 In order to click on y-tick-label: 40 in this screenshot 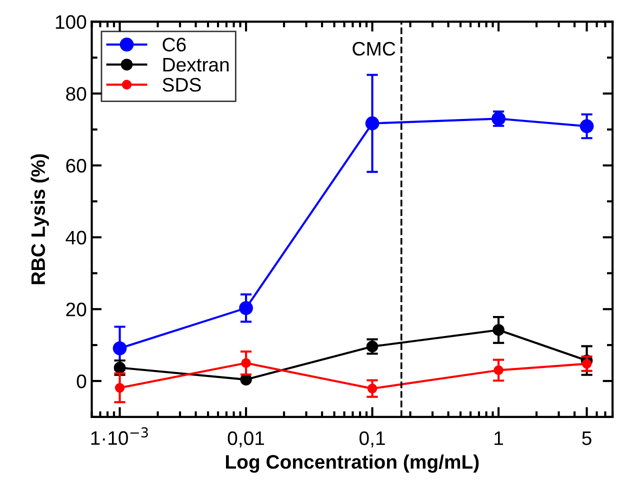, I will do `click(76, 237)`.